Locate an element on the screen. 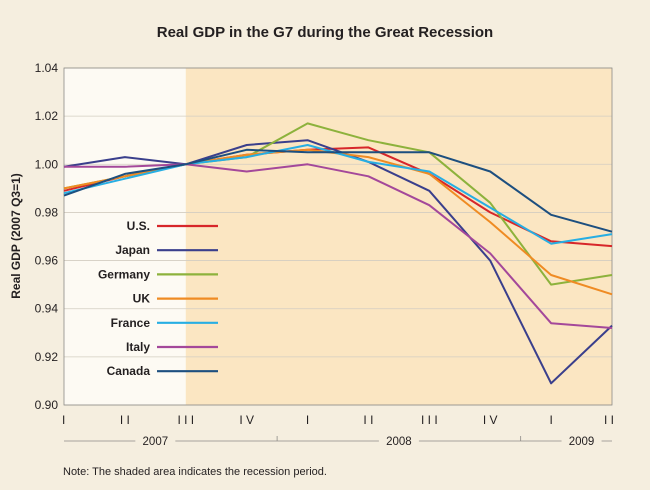 The height and width of the screenshot is (490, 650). legend: U.S. Japan Germany UK France Italy Canada is located at coordinates (158, 298).